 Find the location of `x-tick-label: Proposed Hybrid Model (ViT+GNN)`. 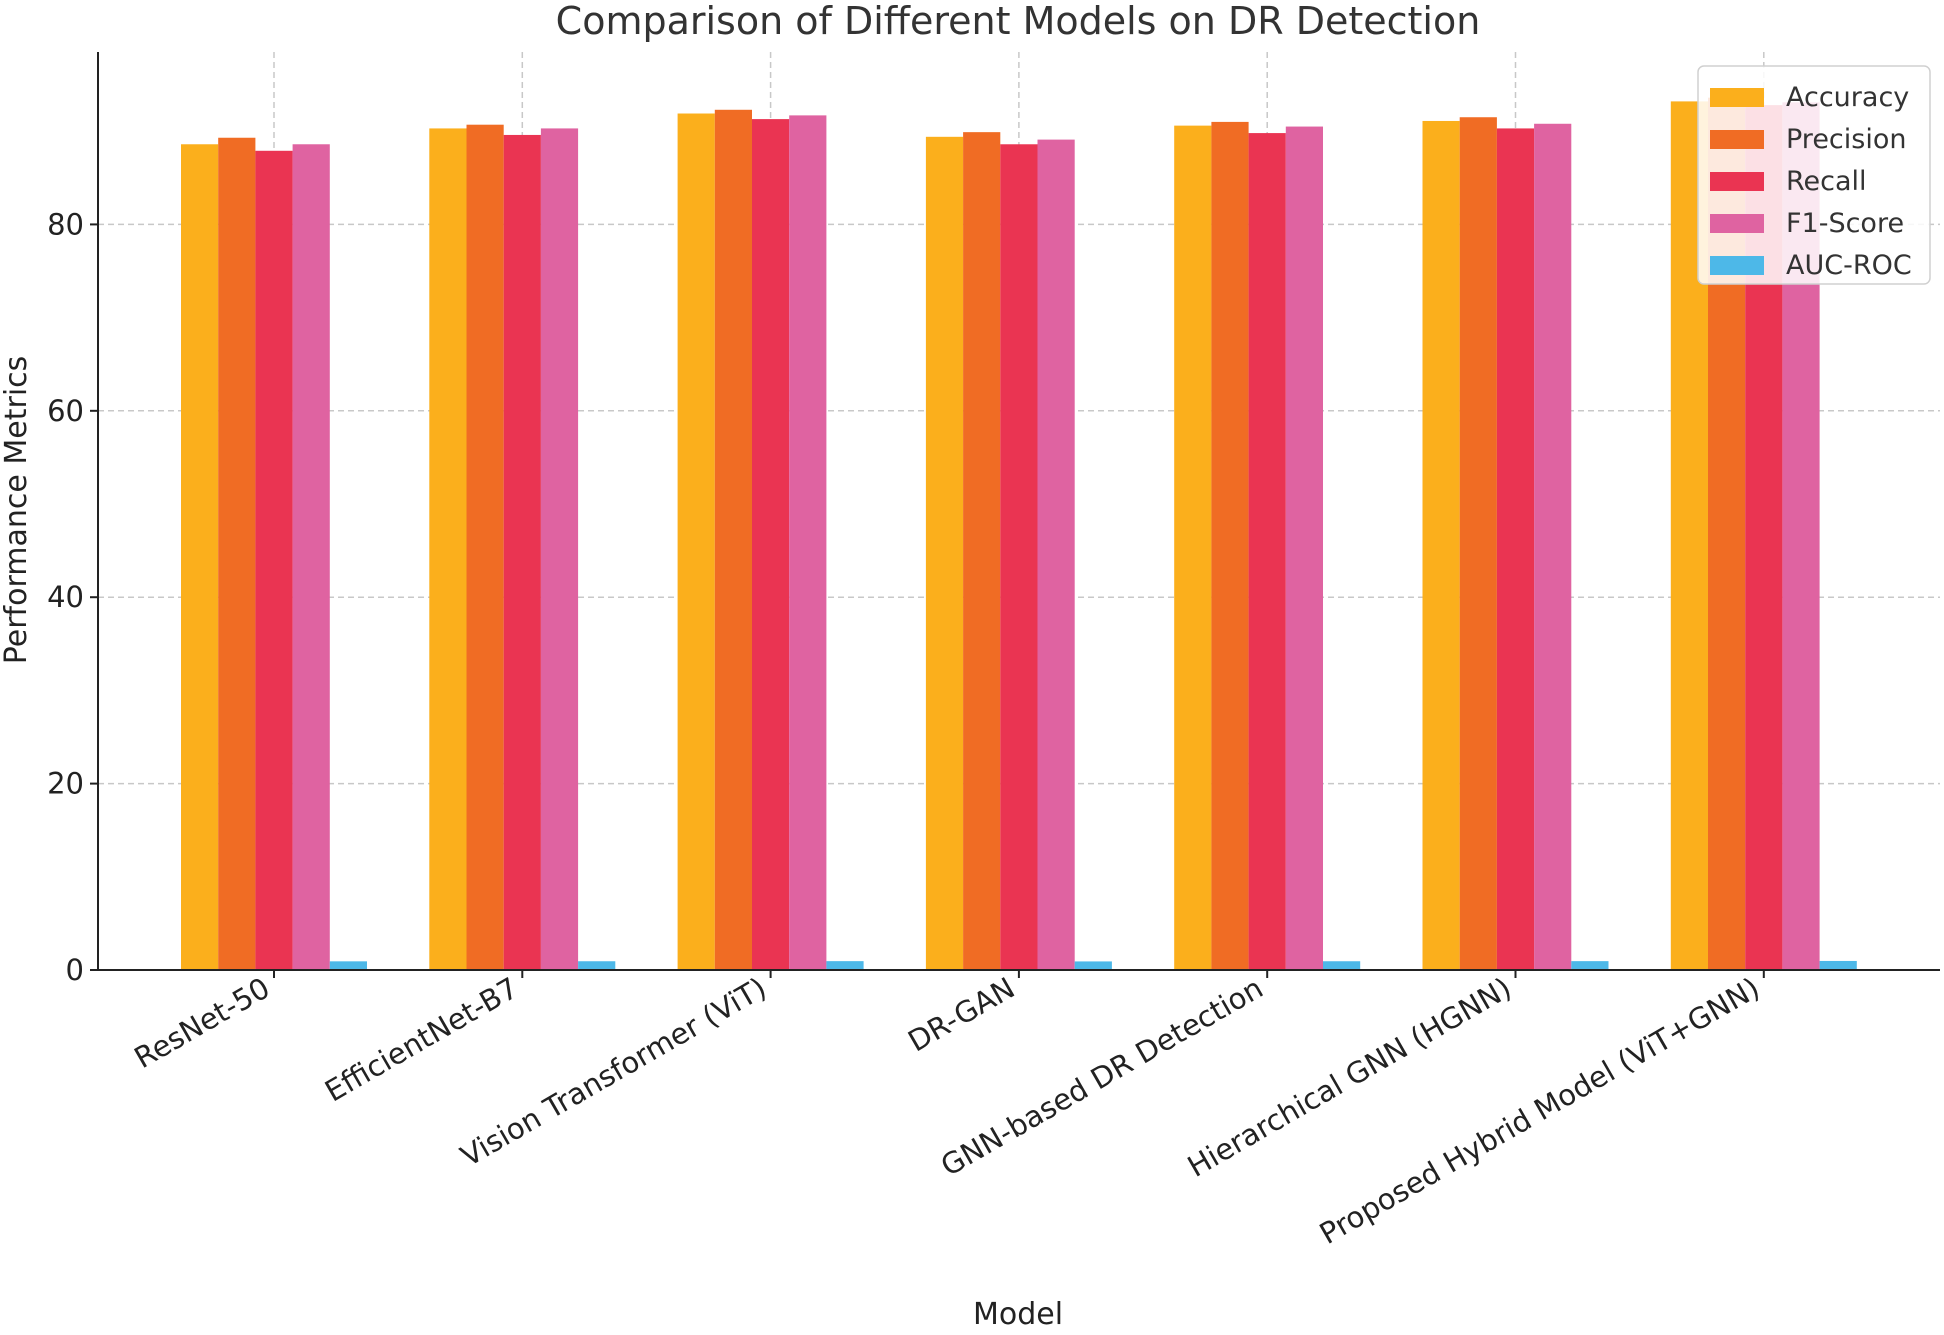

x-tick-label: Proposed Hybrid Model (ViT+GNN) is located at coordinates (1540, 1111).